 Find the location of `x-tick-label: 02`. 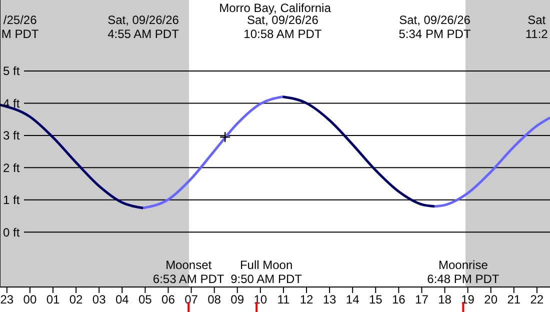

x-tick-label: 02 is located at coordinates (76, 299).